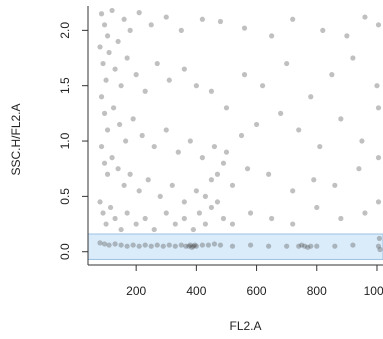 The height and width of the screenshot is (339, 383). Describe the element at coordinates (257, 291) in the screenshot. I see `x-tick-label: 600` at that location.